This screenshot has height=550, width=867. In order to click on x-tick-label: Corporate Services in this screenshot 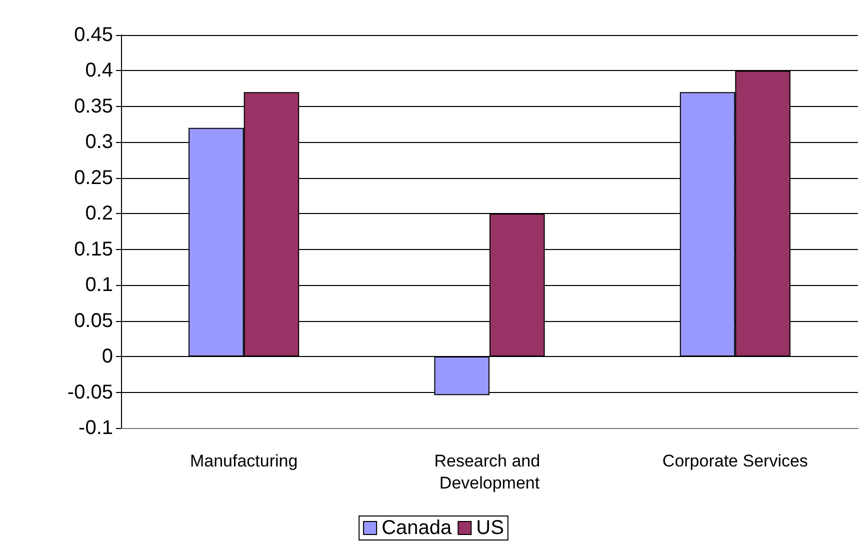, I will do `click(735, 461)`.